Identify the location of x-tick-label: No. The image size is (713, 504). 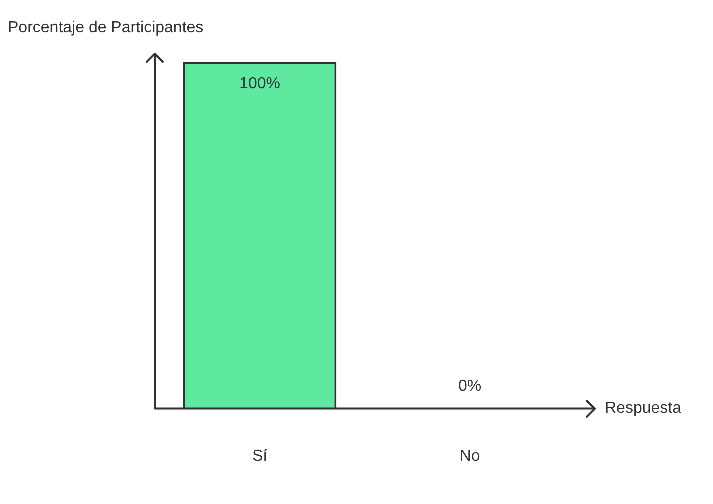
(470, 456).